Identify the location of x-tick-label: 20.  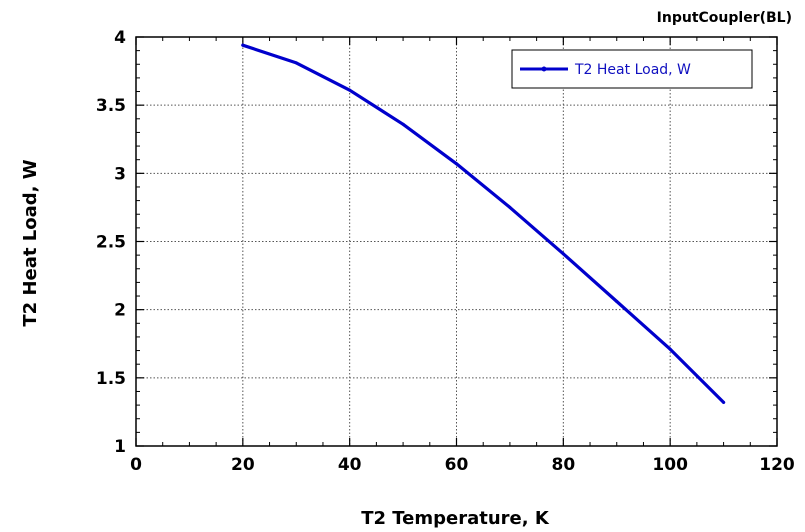
(243, 465).